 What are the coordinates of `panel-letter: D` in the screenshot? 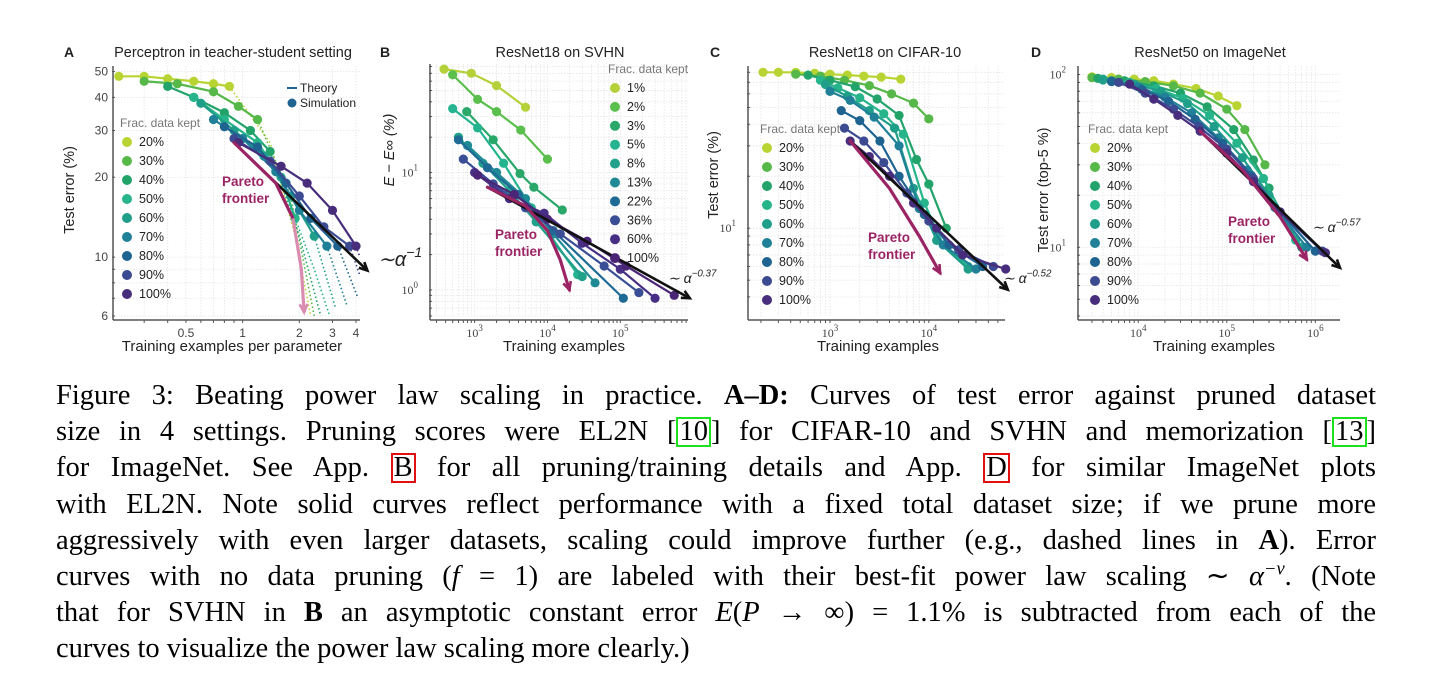 It's located at (1036, 52).